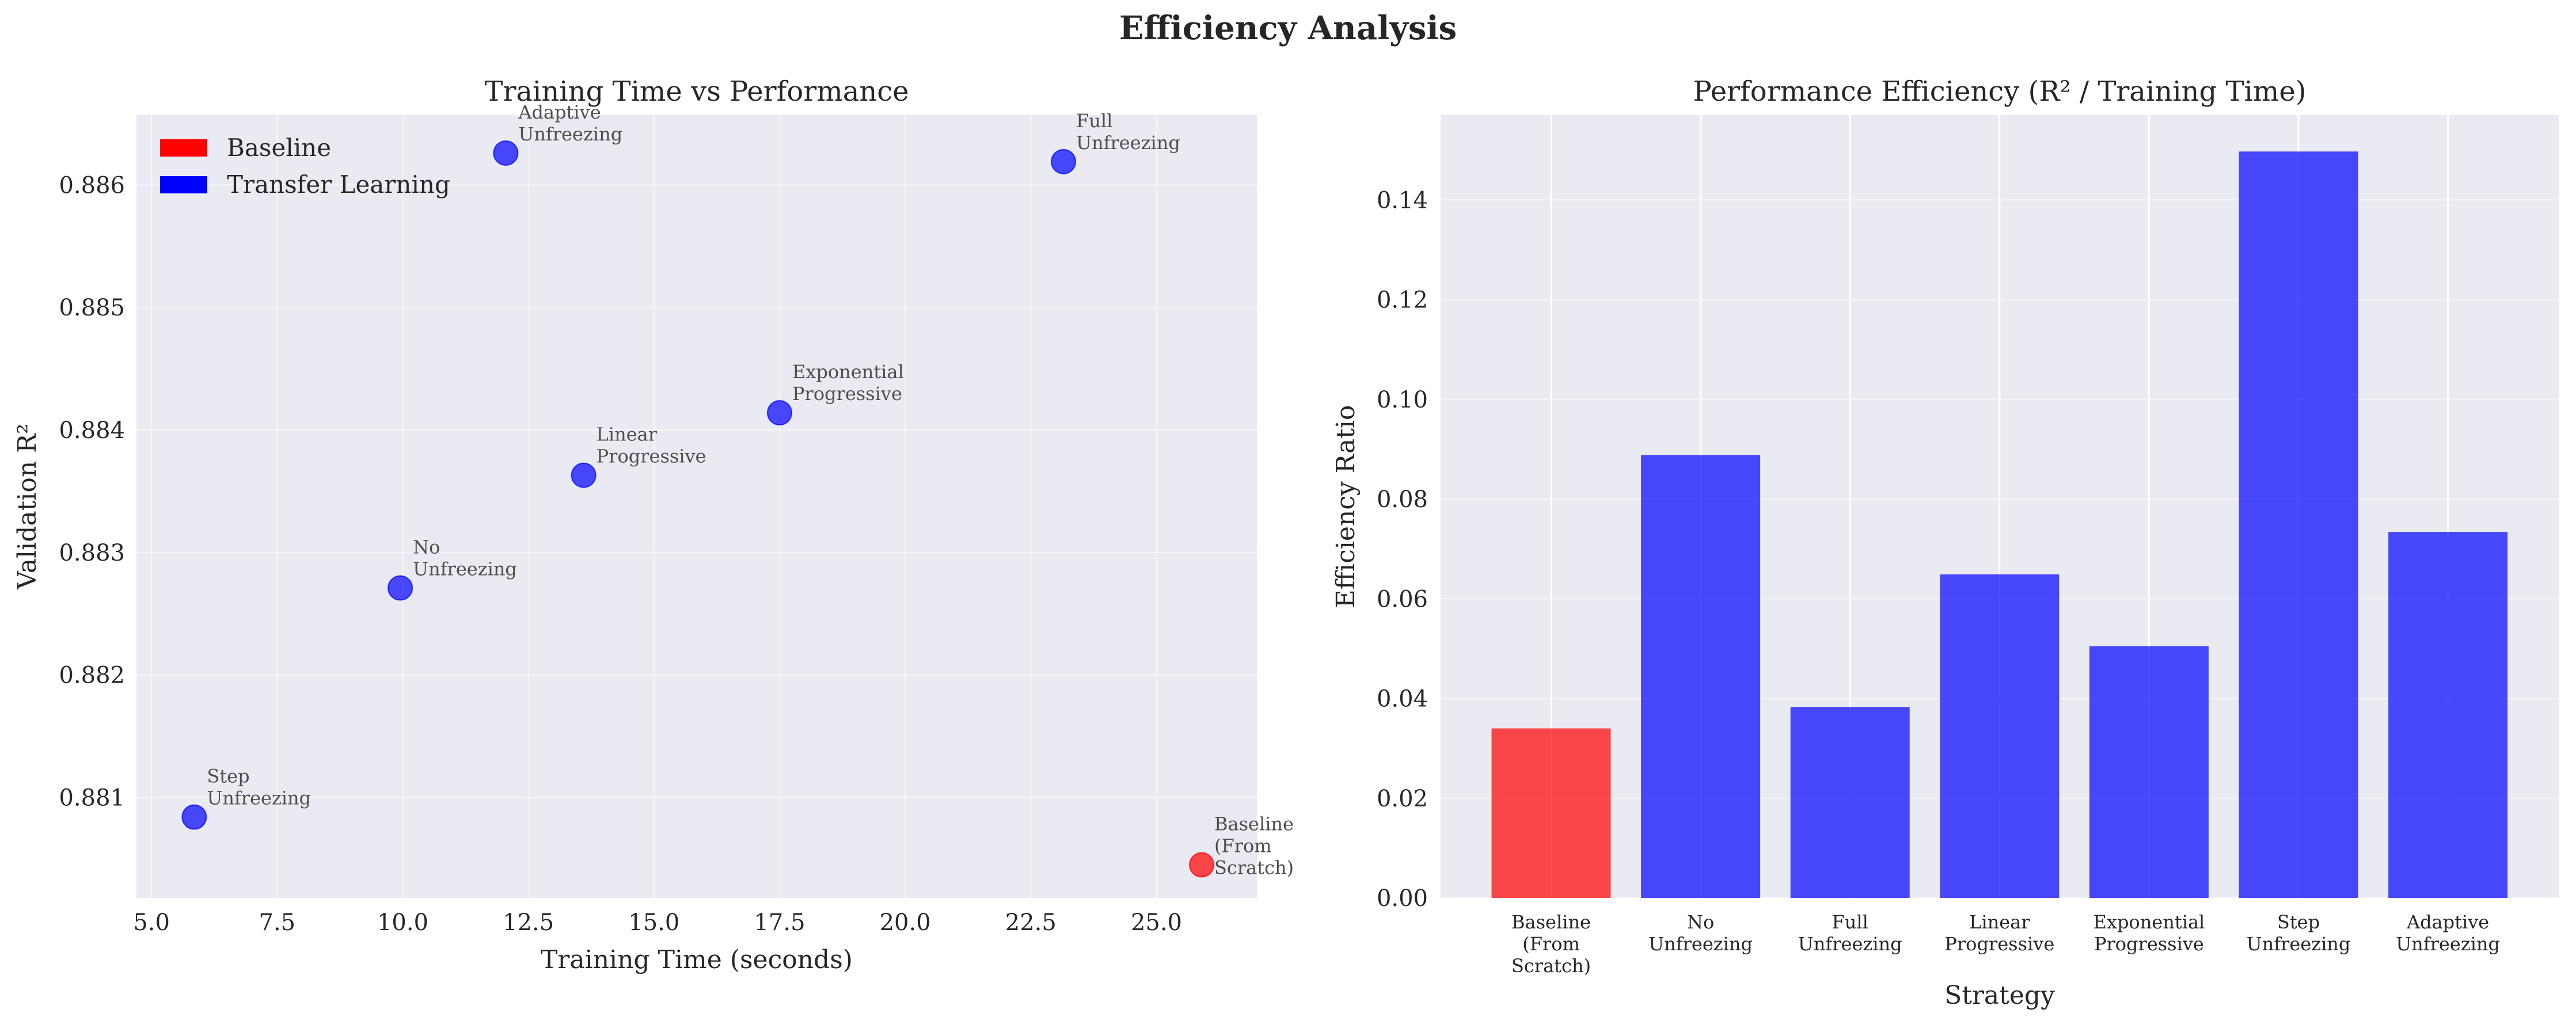  Describe the element at coordinates (1402, 200) in the screenshot. I see `y-tick-label: 0.14` at that location.